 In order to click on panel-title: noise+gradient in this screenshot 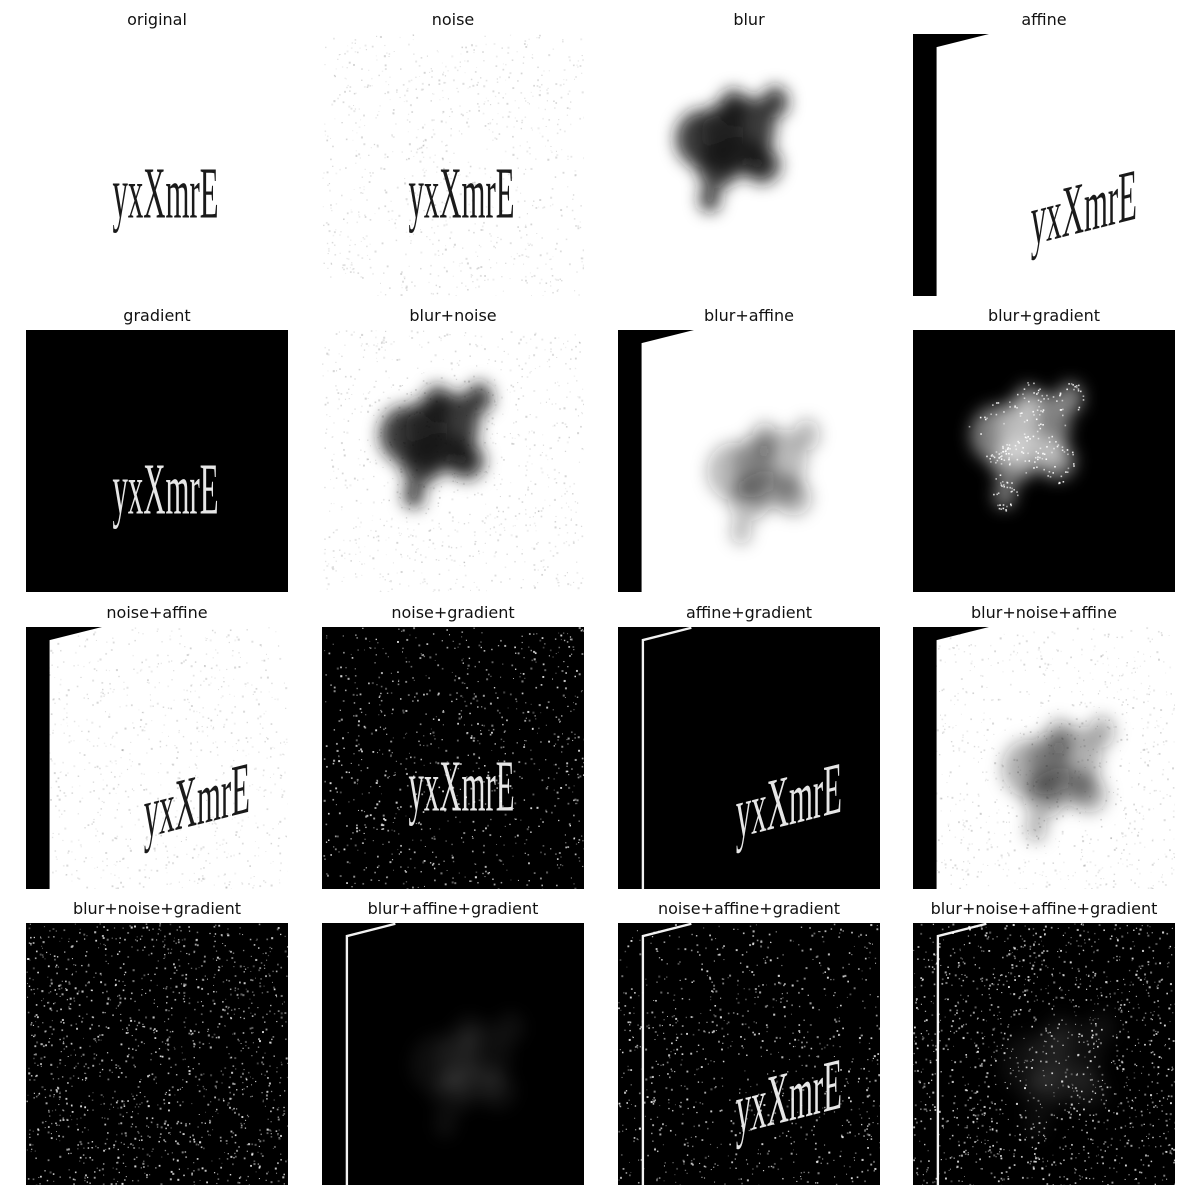, I will do `click(453, 612)`.